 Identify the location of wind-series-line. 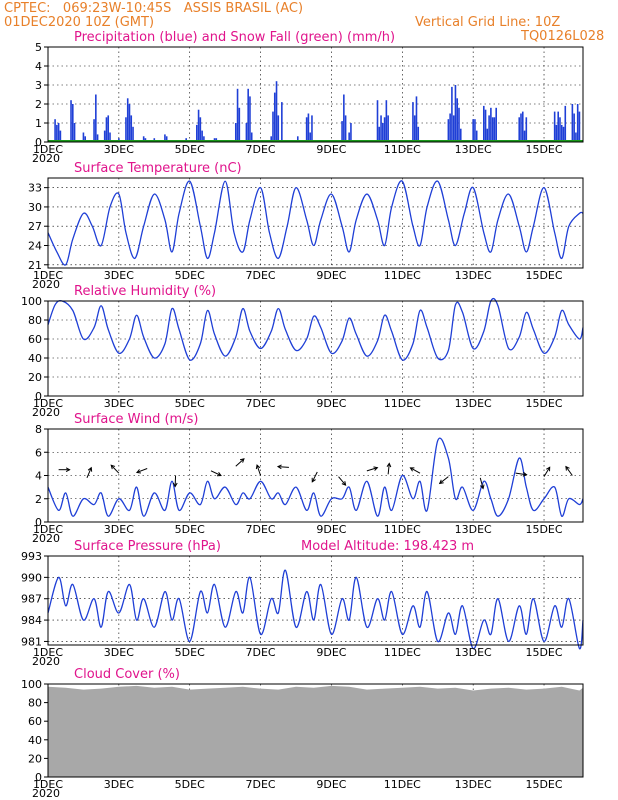
(315, 477).